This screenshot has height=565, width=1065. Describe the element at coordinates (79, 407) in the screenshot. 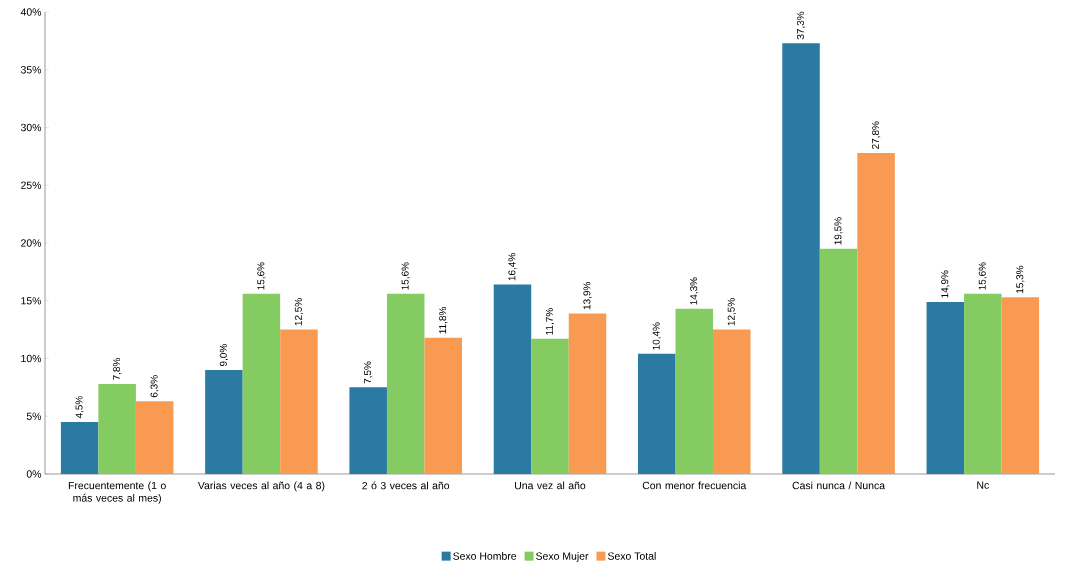

I see `data-label: 4,5%` at that location.